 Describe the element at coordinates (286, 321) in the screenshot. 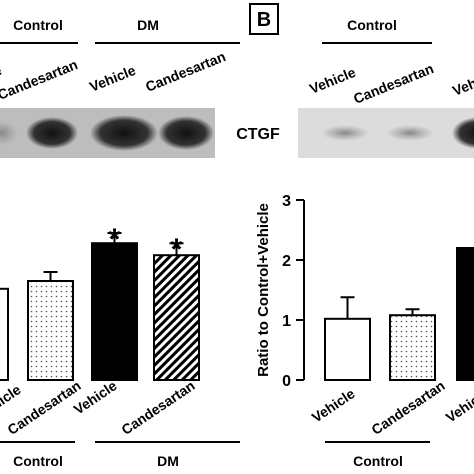

I see `y-tick-label: 1` at that location.